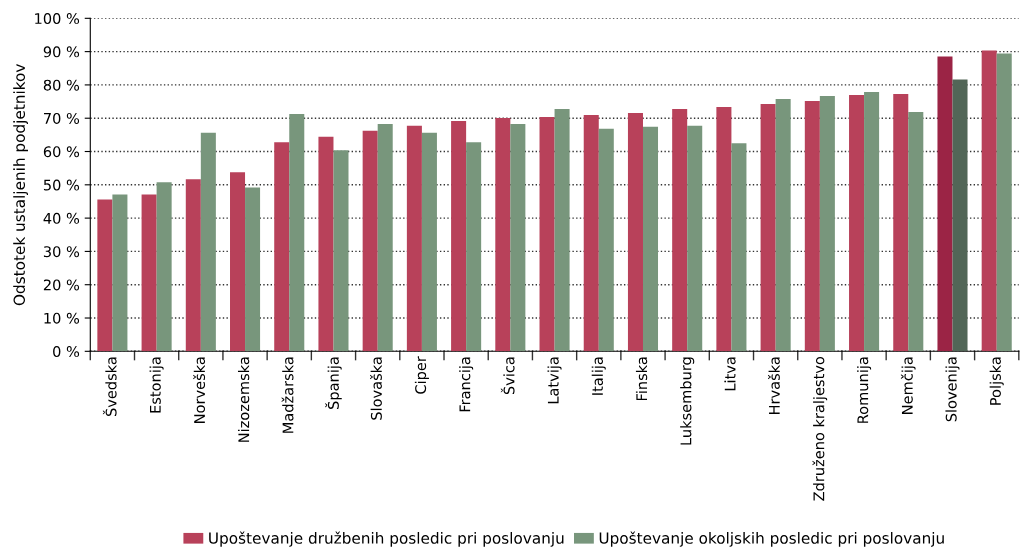  What do you see at coordinates (641, 379) in the screenshot?
I see `x-tick-label: Finska` at bounding box center [641, 379].